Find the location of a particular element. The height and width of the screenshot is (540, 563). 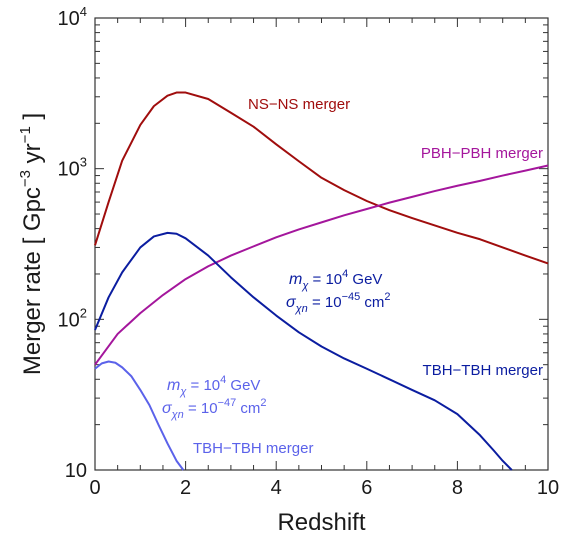

y-tick-exponent: 2 is located at coordinates (83, 312).